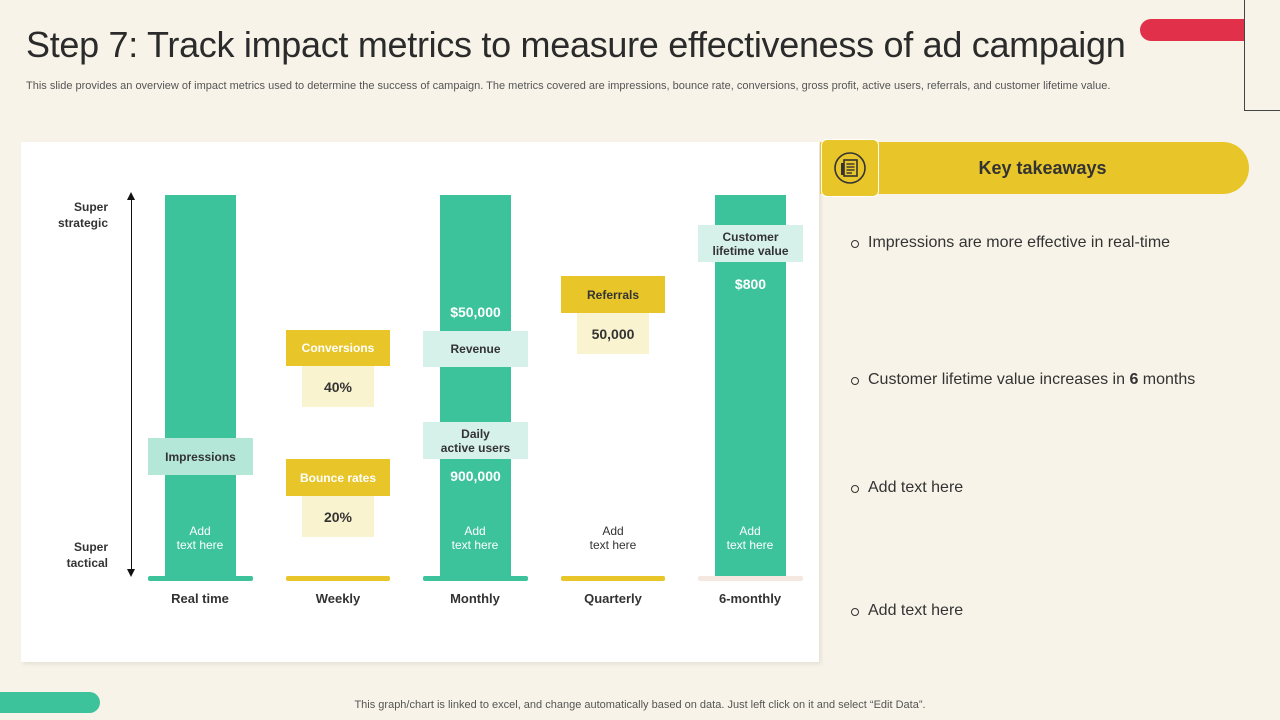 This screenshot has width=1280, height=720. I want to click on teal-accent-pill, so click(50, 702).